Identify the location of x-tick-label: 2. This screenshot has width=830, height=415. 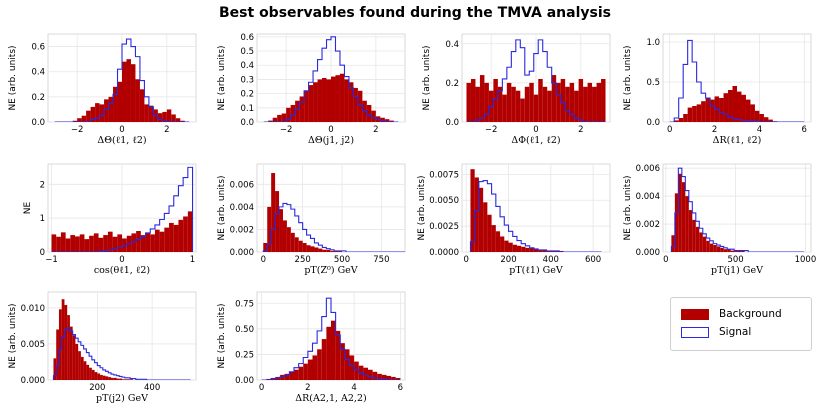
(375, 130).